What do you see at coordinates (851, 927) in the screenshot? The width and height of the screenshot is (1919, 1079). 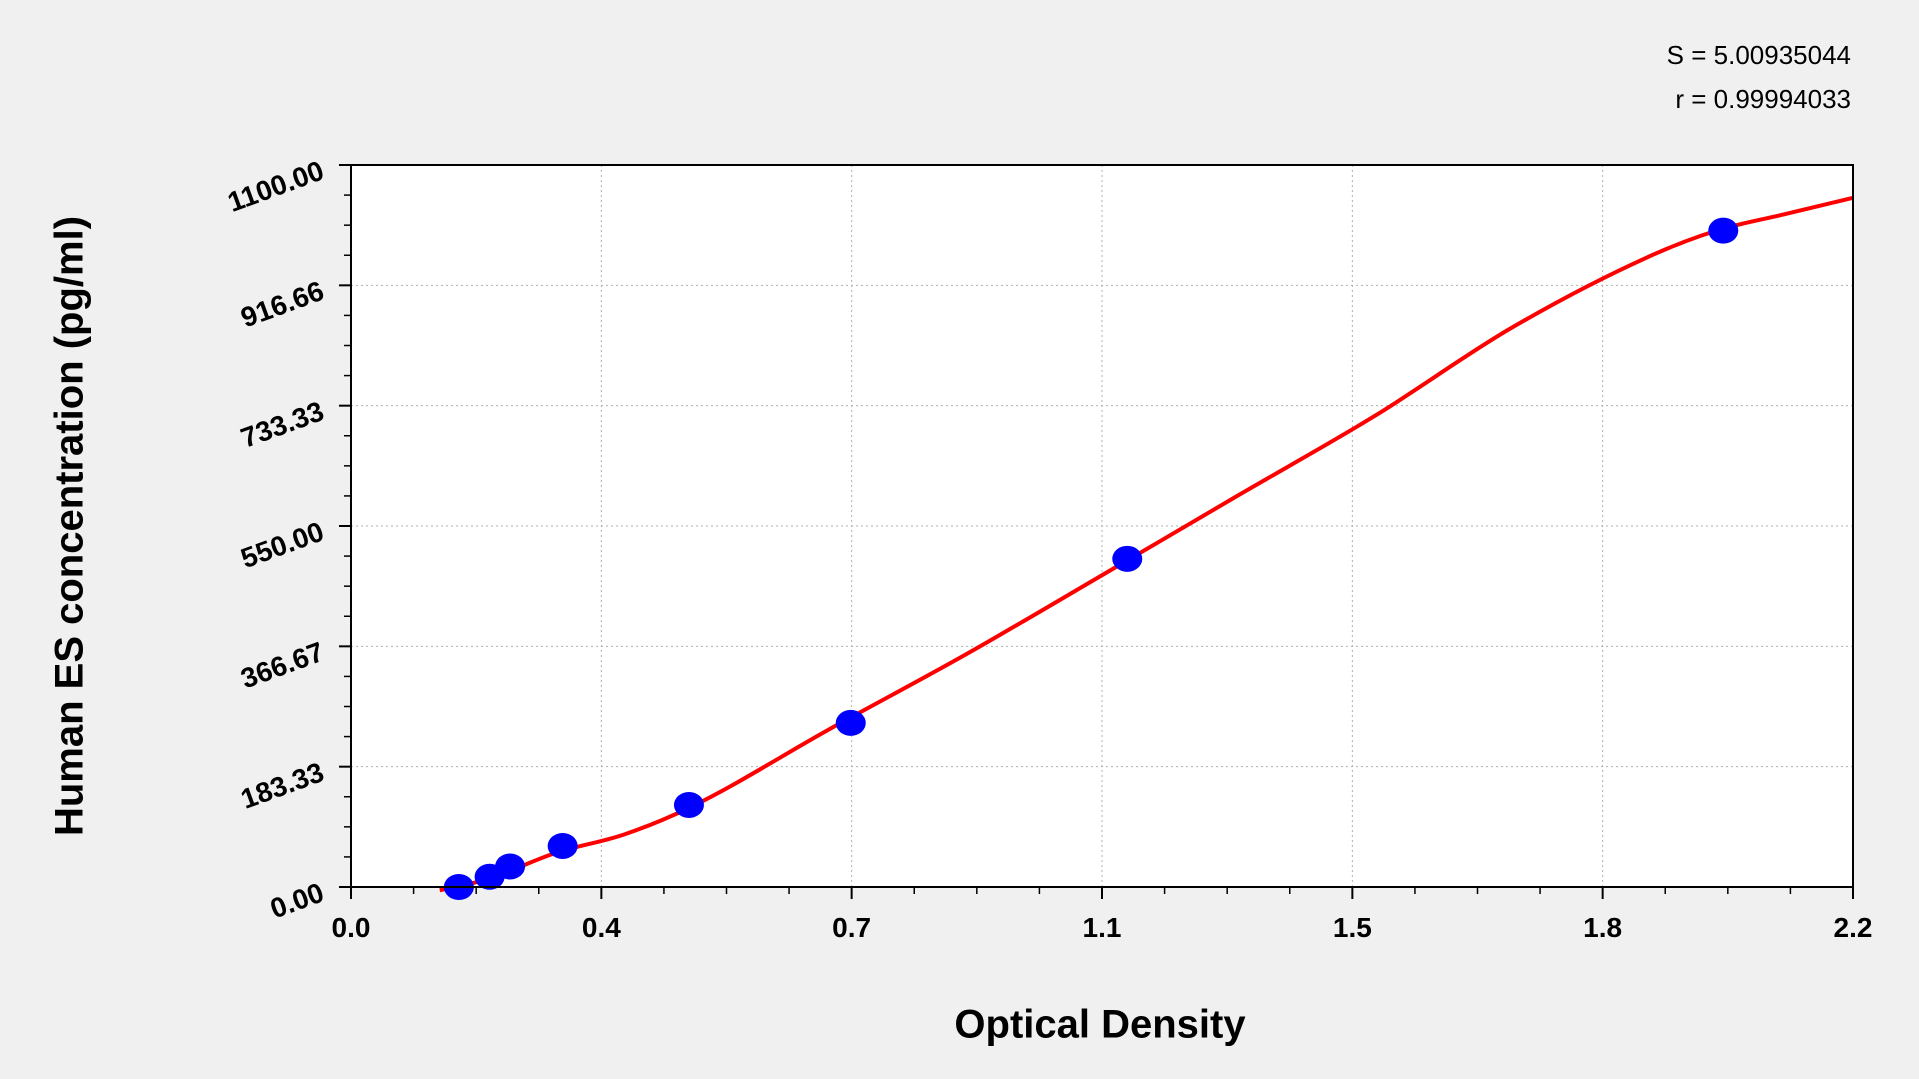 I see `x-tick-label: 0.7` at bounding box center [851, 927].